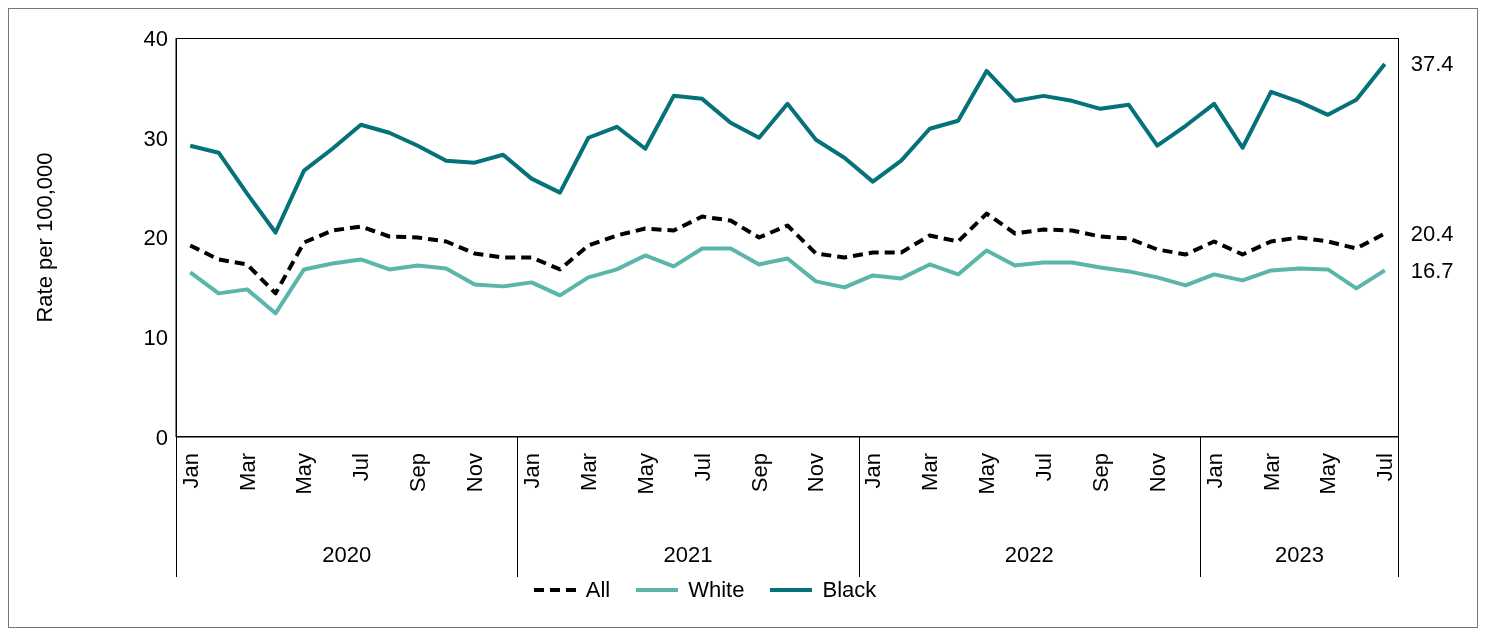  Describe the element at coordinates (161, 437) in the screenshot. I see `y-tick-label: 0` at that location.